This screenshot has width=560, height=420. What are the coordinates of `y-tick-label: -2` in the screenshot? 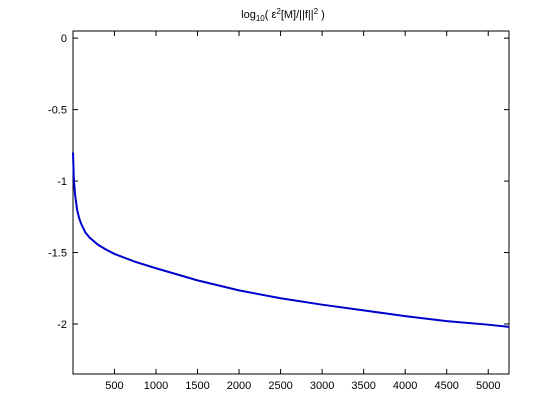 It's located at (62, 325).